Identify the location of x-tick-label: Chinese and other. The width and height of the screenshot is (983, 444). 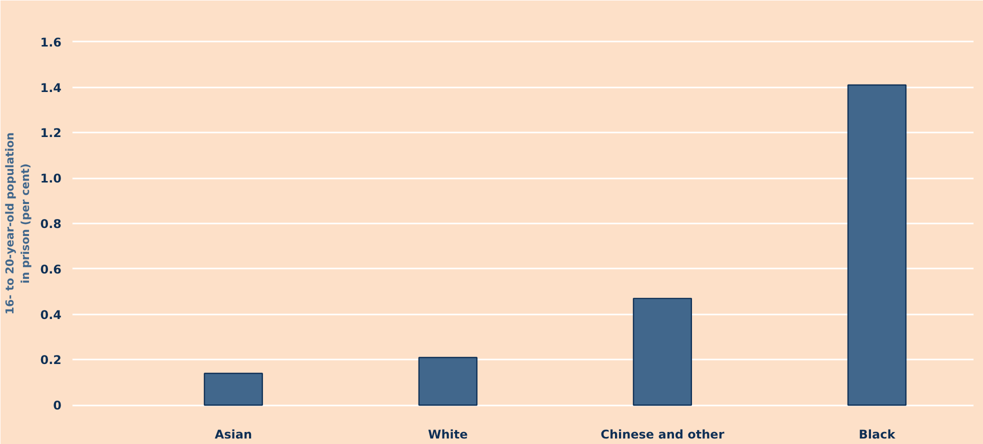
(662, 435).